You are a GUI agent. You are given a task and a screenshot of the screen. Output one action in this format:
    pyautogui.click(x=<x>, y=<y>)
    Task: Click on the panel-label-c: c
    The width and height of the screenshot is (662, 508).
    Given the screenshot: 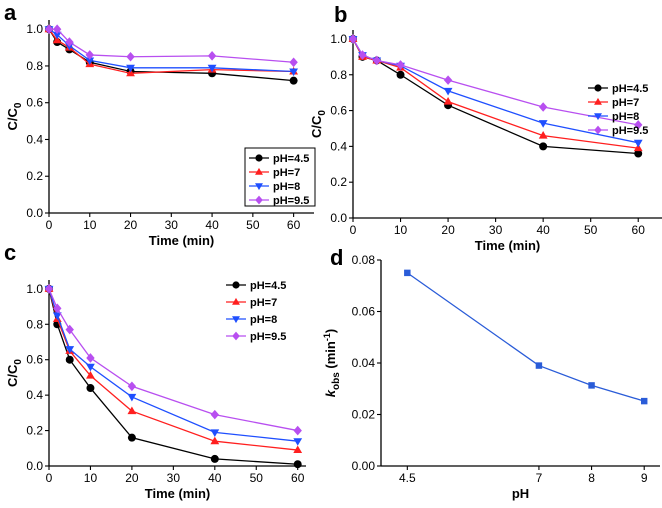 What is the action you would take?
    pyautogui.click(x=10, y=252)
    